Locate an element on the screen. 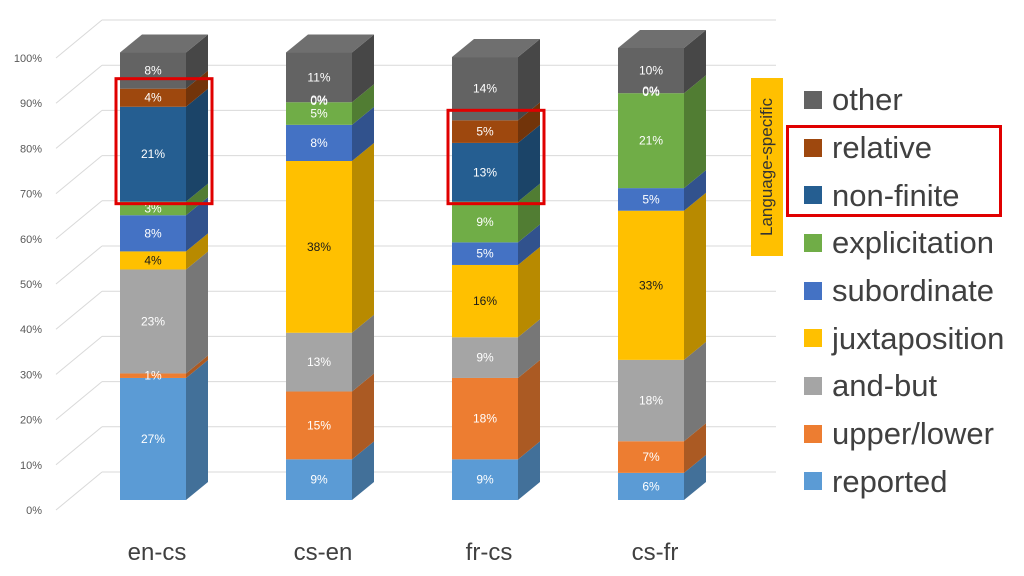  data-label: 6% is located at coordinates (651, 486).